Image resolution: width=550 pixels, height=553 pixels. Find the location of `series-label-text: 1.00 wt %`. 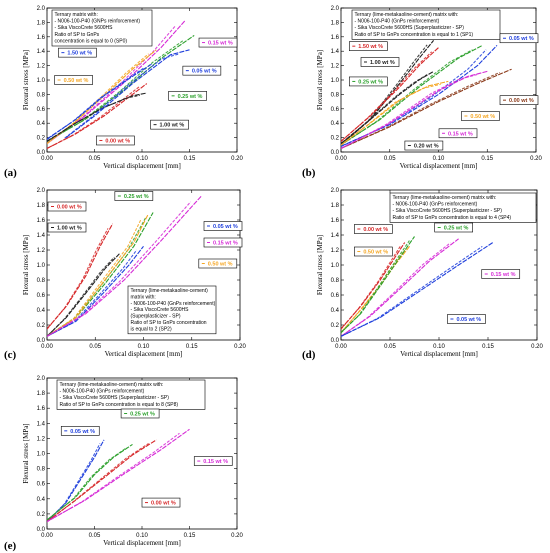

series-label-text: 1.00 wt % is located at coordinates (382, 63).